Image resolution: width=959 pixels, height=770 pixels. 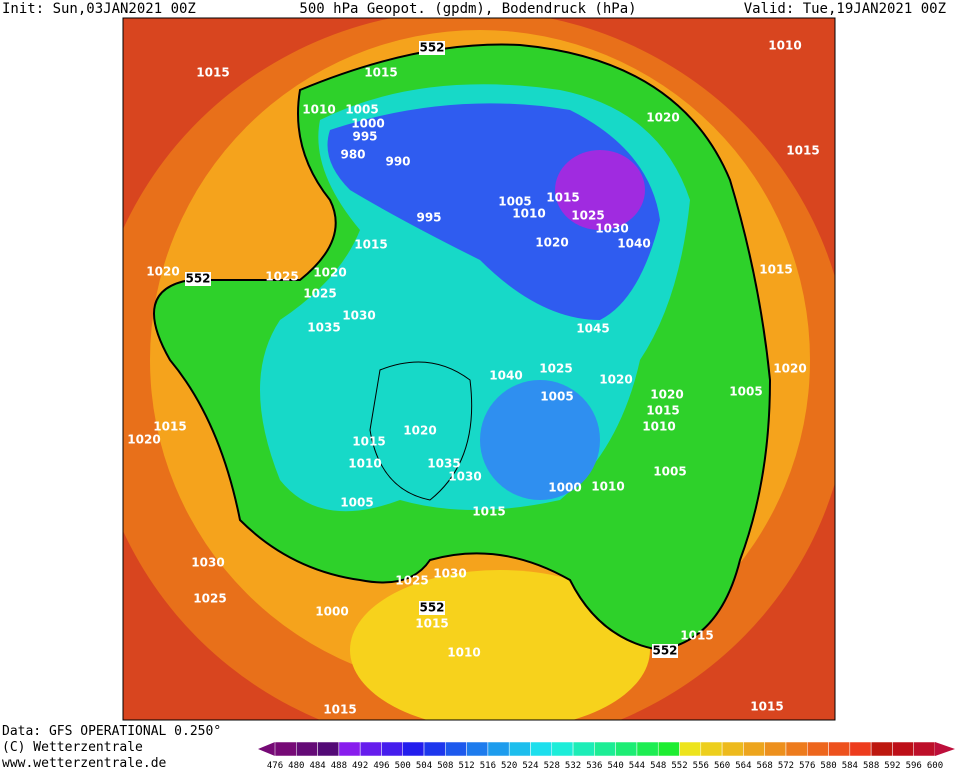 What do you see at coordinates (679, 765) in the screenshot?
I see `colorbar-tick-label: 552` at bounding box center [679, 765].